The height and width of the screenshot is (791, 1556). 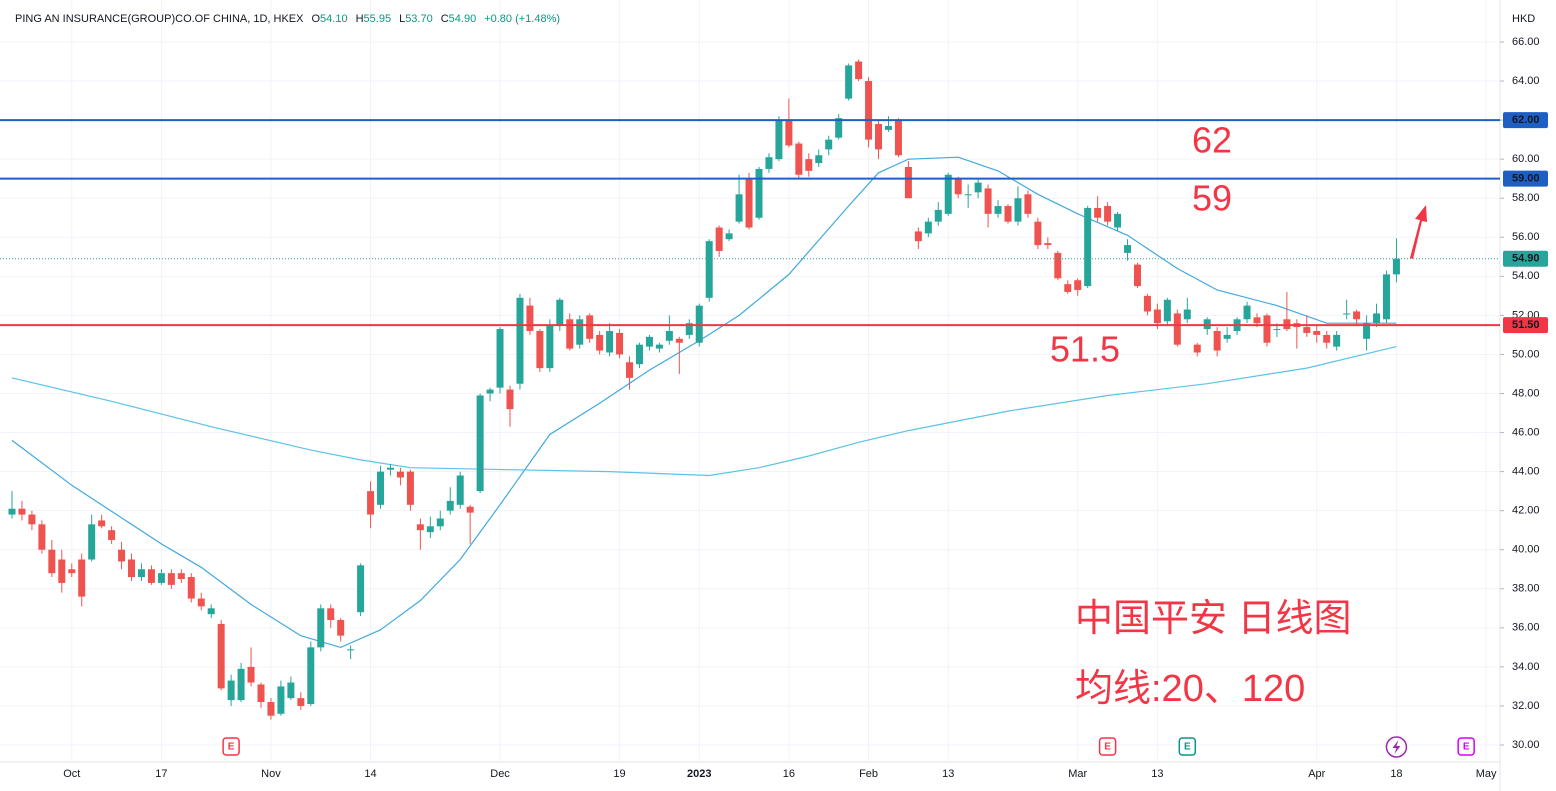 I want to click on trend-arrow, so click(x=1418, y=232).